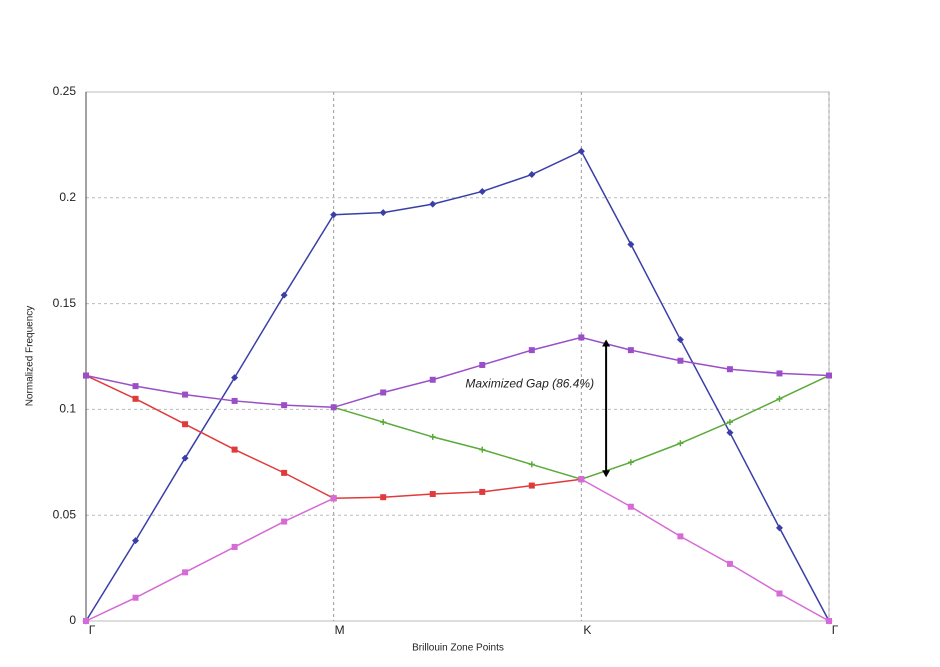  I want to click on annotation: Maximized Gap (86.4%), so click(529, 384).